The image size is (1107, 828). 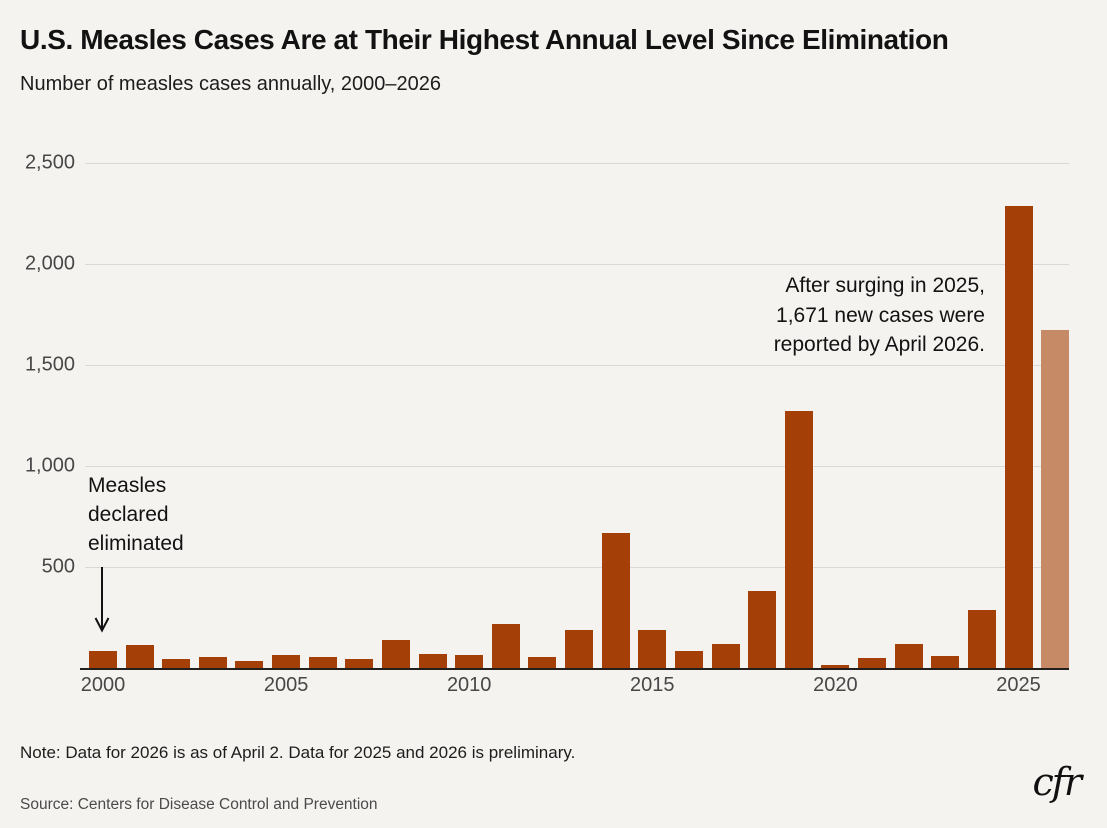 What do you see at coordinates (835, 666) in the screenshot?
I see `bar-2020` at bounding box center [835, 666].